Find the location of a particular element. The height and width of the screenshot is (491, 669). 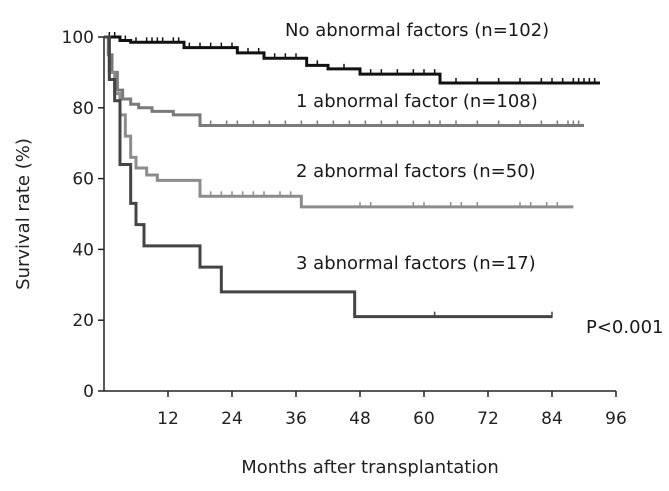

x-tick-label: 96 is located at coordinates (616, 419).